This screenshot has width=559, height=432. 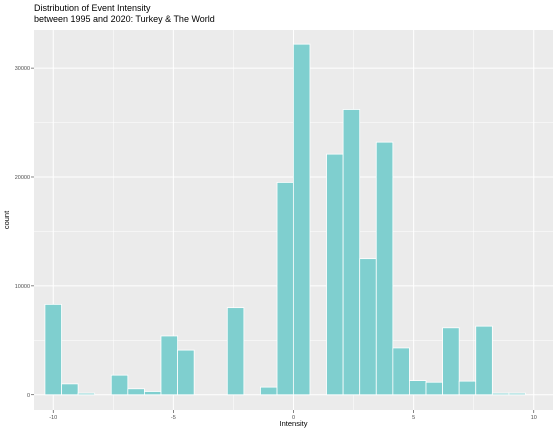 I want to click on x-tick-label: -10, so click(x=53, y=418).